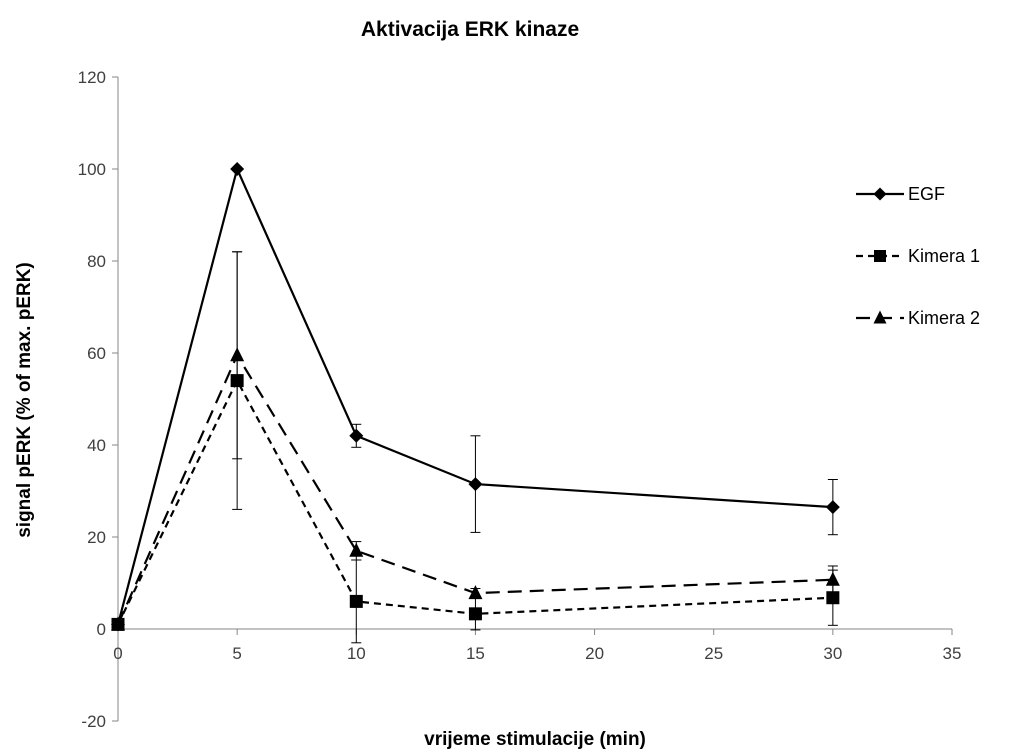 The height and width of the screenshot is (753, 1014). Describe the element at coordinates (944, 318) in the screenshot. I see `legend-label: Kimera 2` at that location.